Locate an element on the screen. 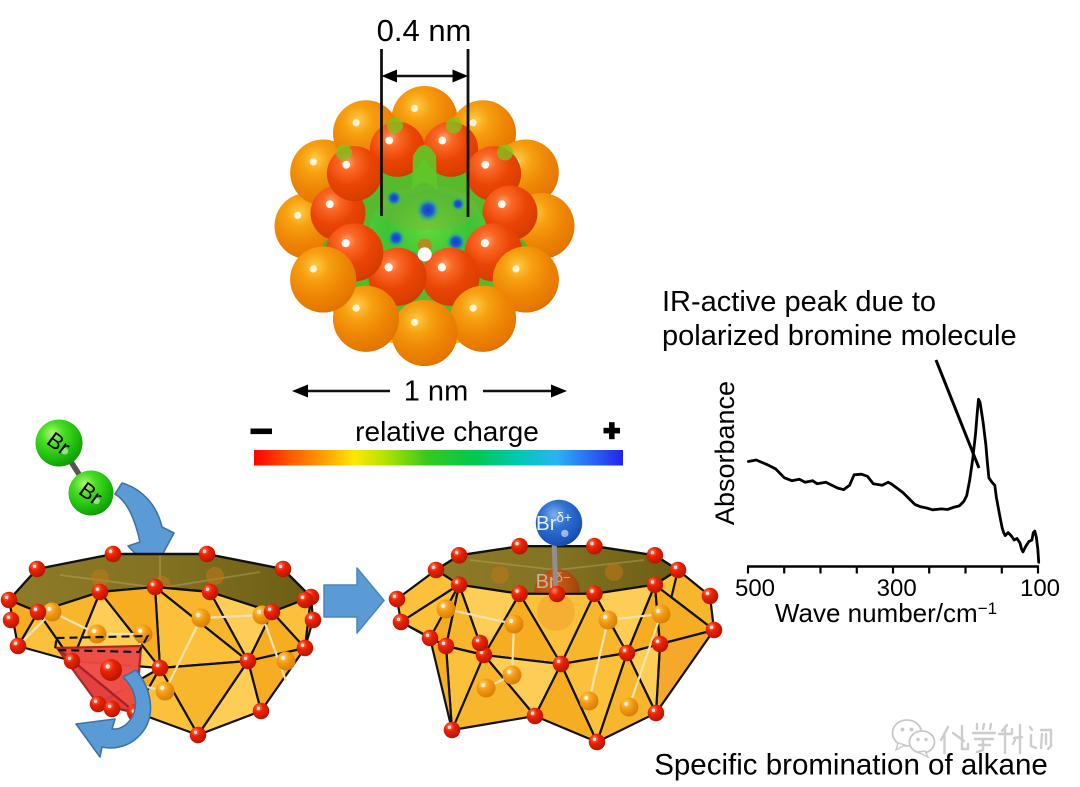 This screenshot has width=1080, height=787. svg-text: Absorbance is located at coordinates (725, 453).